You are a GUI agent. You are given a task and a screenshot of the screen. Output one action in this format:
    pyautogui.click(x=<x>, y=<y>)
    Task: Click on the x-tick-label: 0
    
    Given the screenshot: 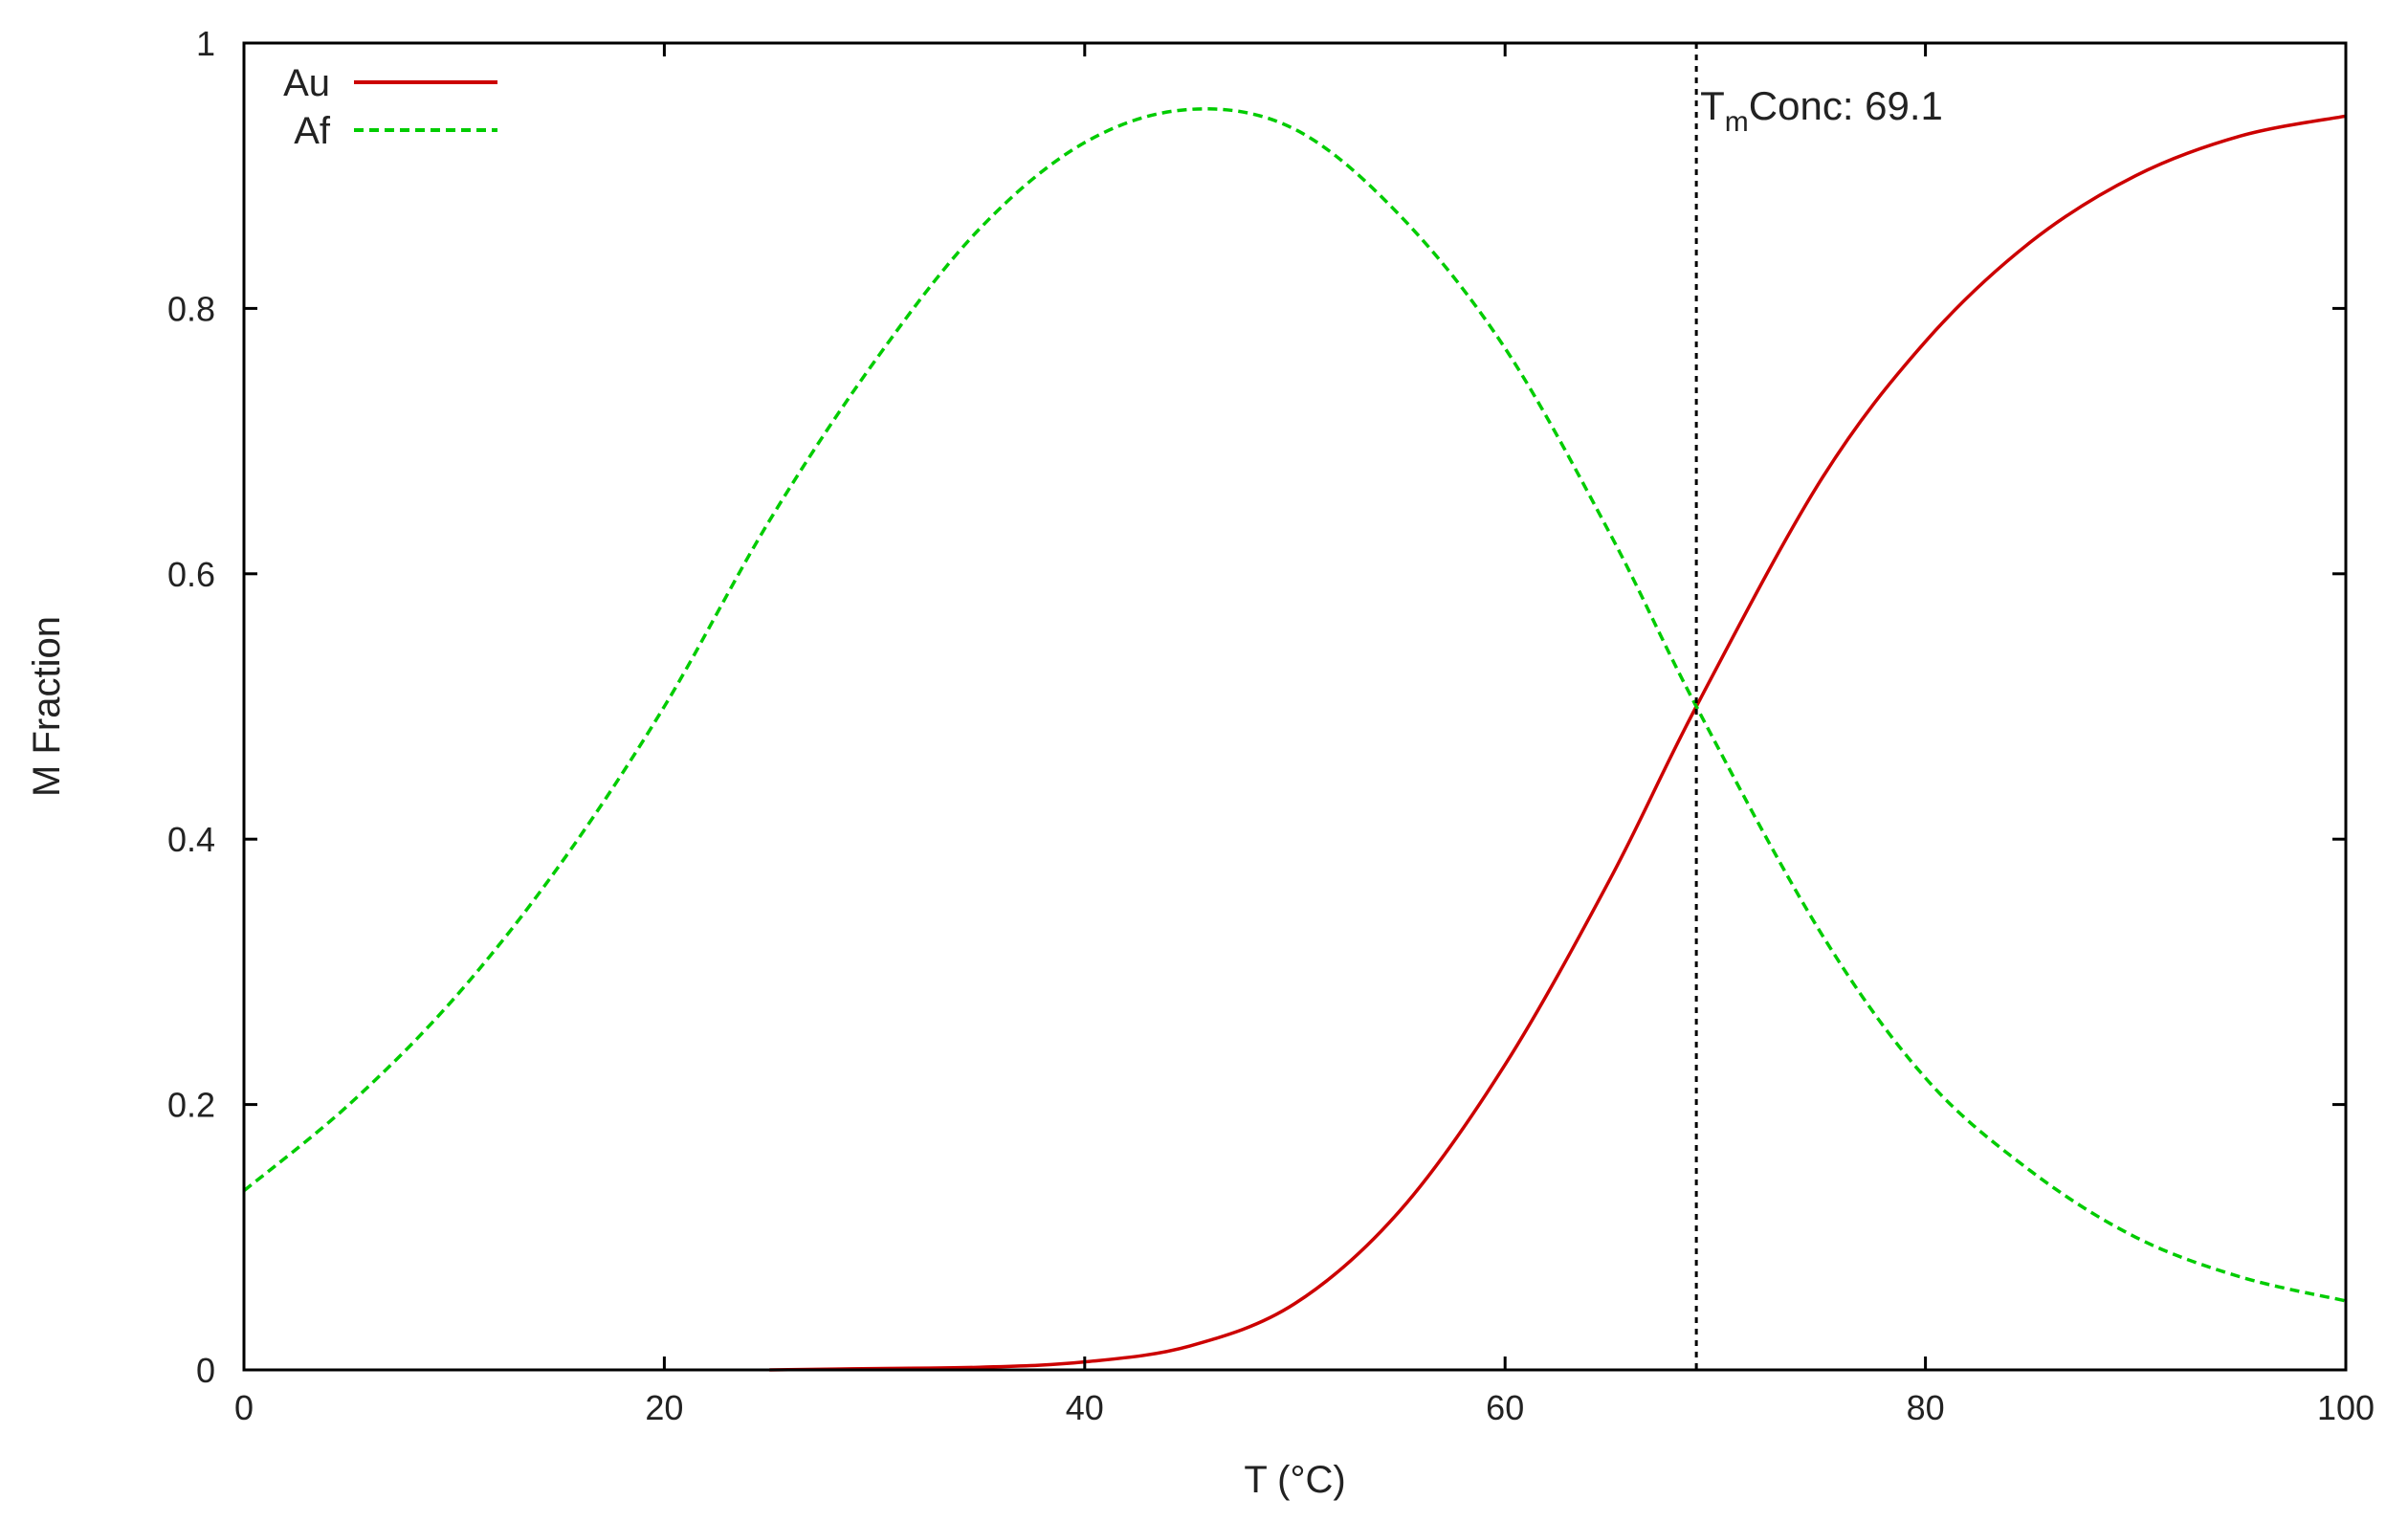 What is the action you would take?
    pyautogui.click(x=244, y=1407)
    